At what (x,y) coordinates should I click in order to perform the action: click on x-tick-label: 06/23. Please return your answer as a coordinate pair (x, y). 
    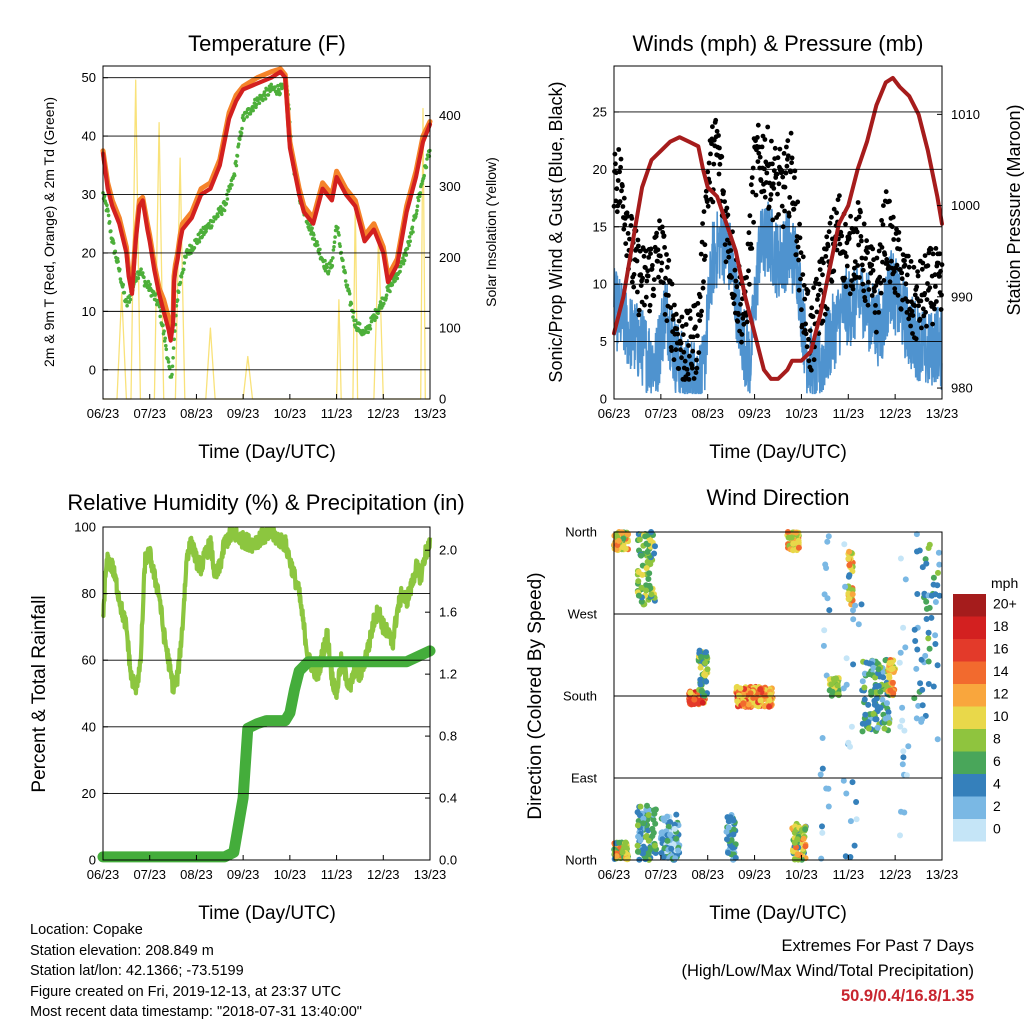
    Looking at the image, I should click on (103, 874).